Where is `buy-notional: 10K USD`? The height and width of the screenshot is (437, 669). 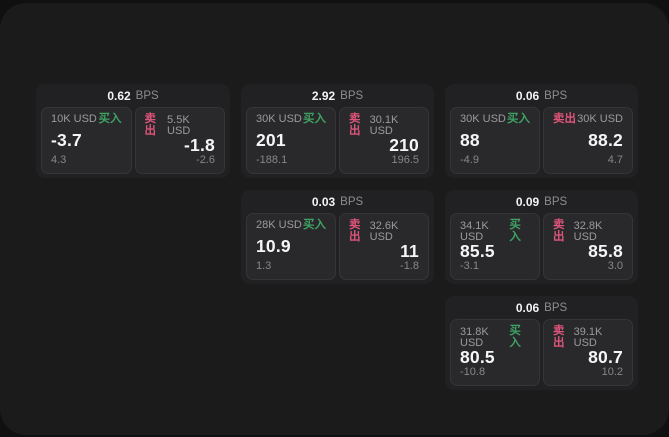 buy-notional: 10K USD is located at coordinates (74, 119).